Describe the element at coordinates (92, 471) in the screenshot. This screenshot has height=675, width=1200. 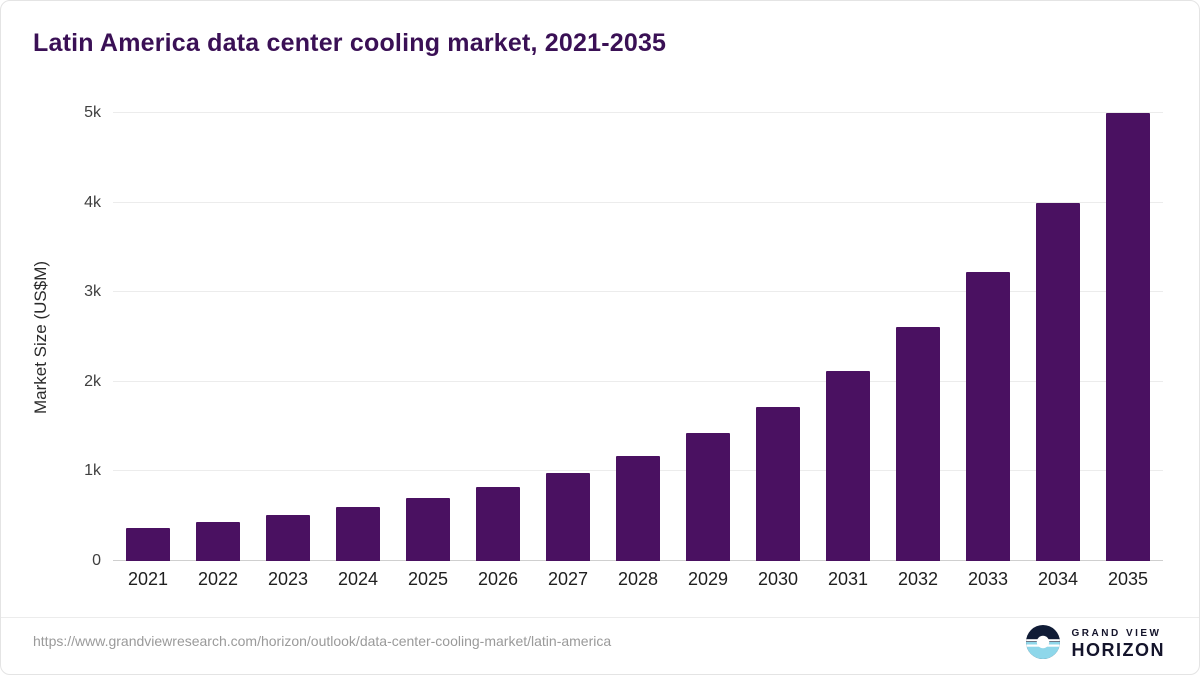
I see `y-tick-label: 1k` at that location.